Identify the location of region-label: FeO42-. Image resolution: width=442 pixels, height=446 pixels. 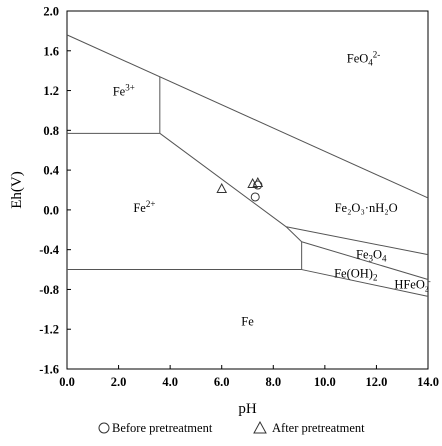
(364, 59).